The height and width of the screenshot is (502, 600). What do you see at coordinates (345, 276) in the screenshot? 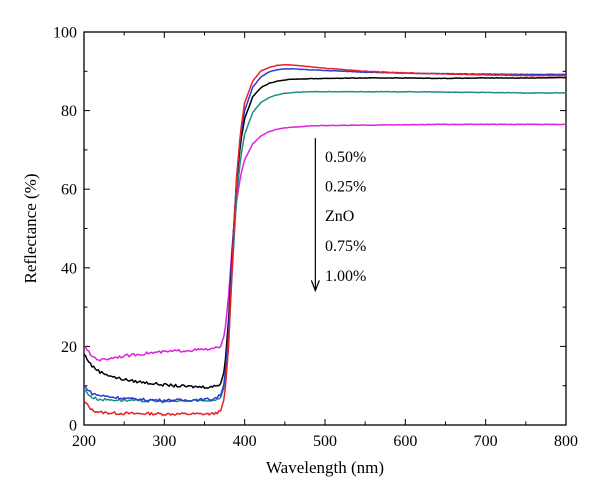
I see `legend-entry: 1.00%` at bounding box center [345, 276].